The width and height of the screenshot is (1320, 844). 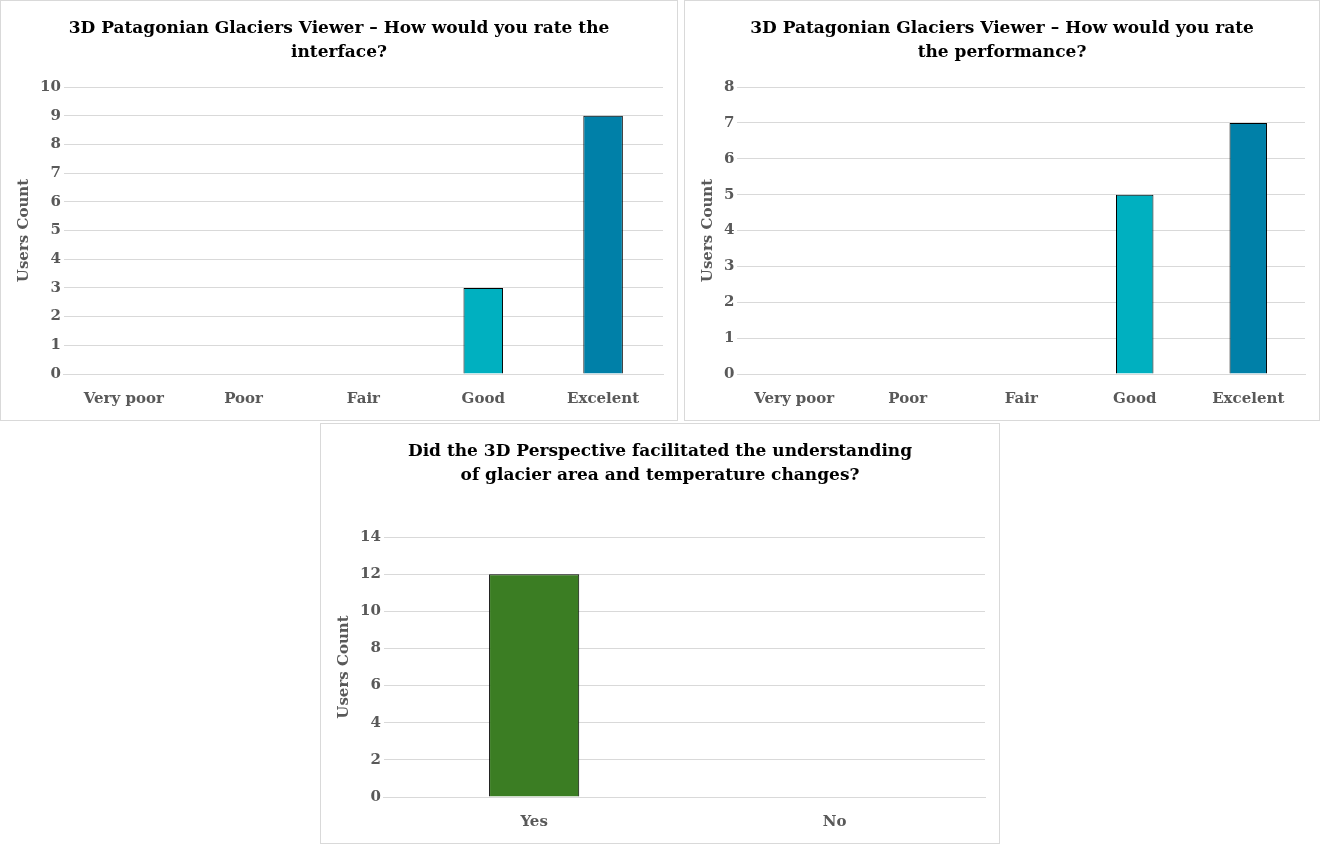 I want to click on chart-title: 3D Patagonian Glaciers Viewer – How would you rate the interface?, so click(x=339, y=39).